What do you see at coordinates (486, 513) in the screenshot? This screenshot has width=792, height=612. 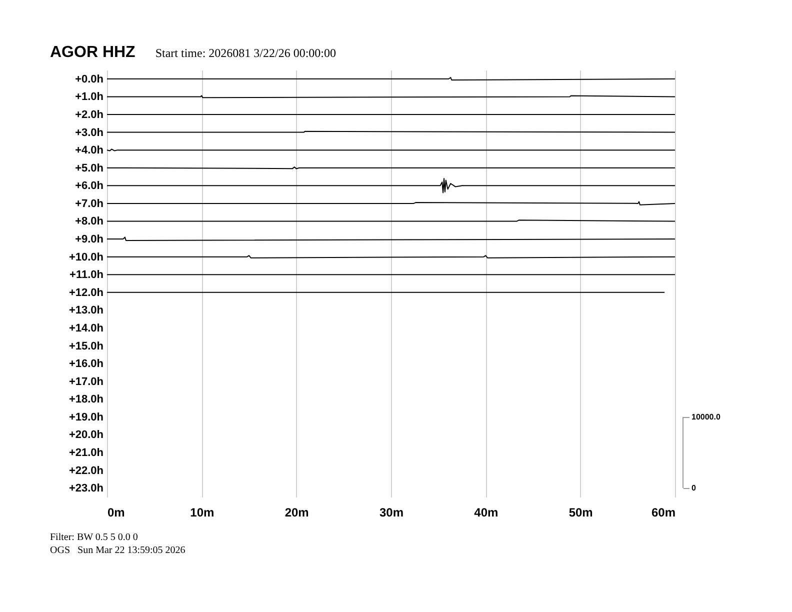 I see `x-tick-label: 40m` at bounding box center [486, 513].